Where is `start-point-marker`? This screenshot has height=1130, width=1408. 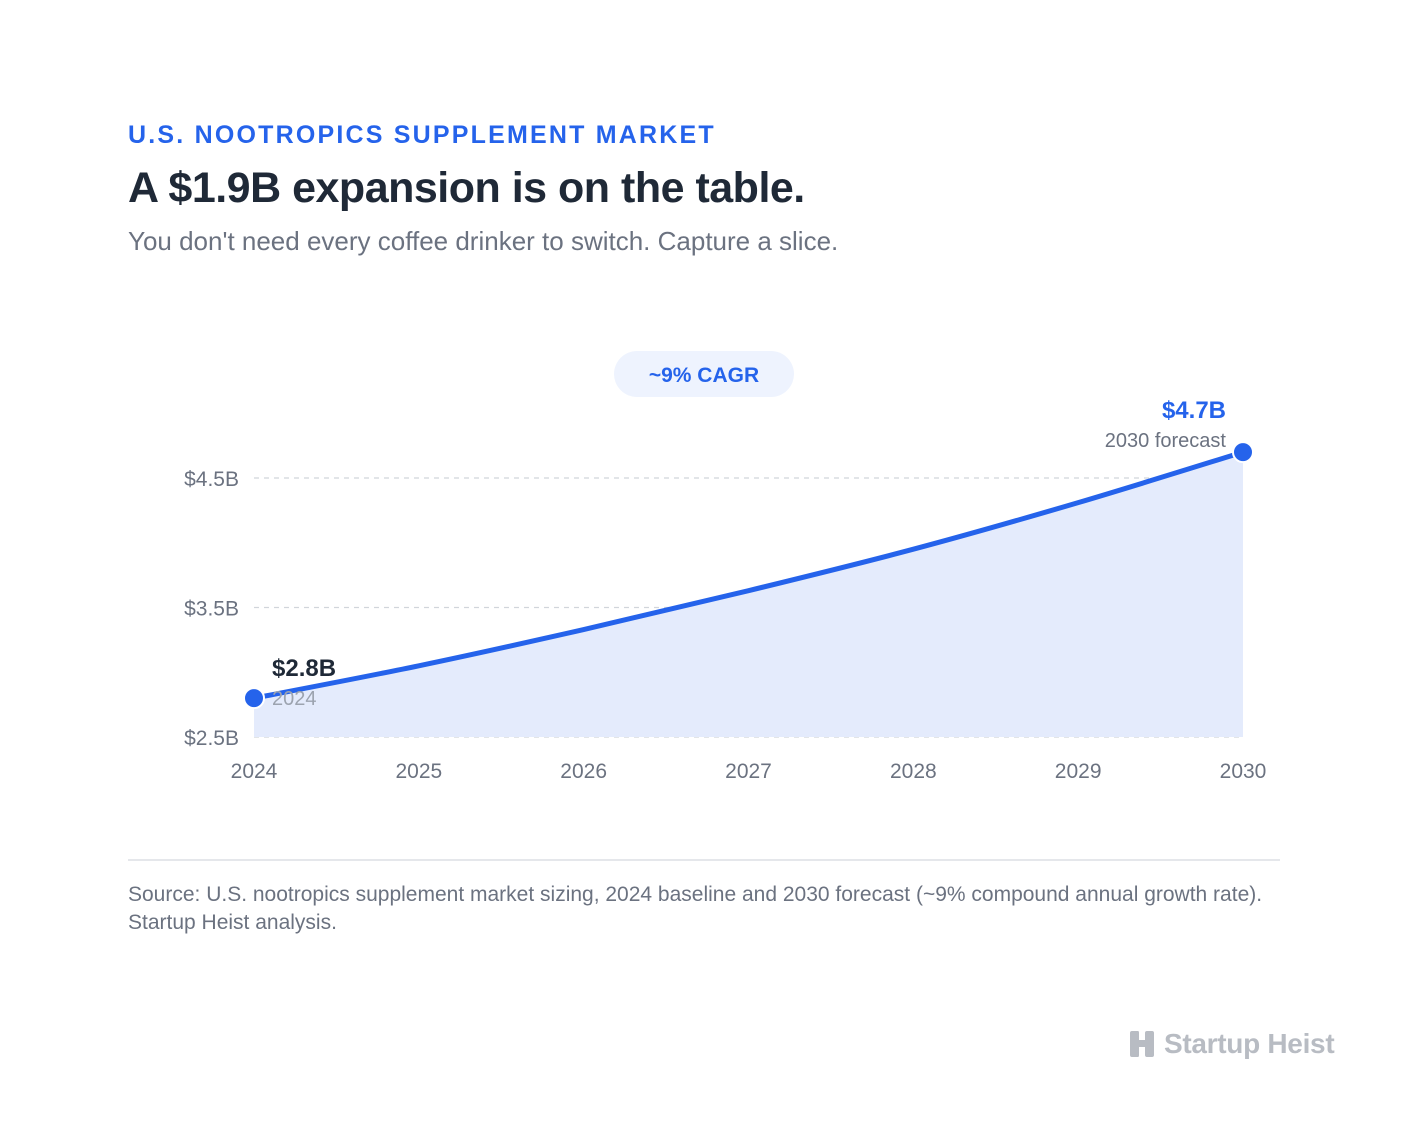
start-point-marker is located at coordinates (254, 698).